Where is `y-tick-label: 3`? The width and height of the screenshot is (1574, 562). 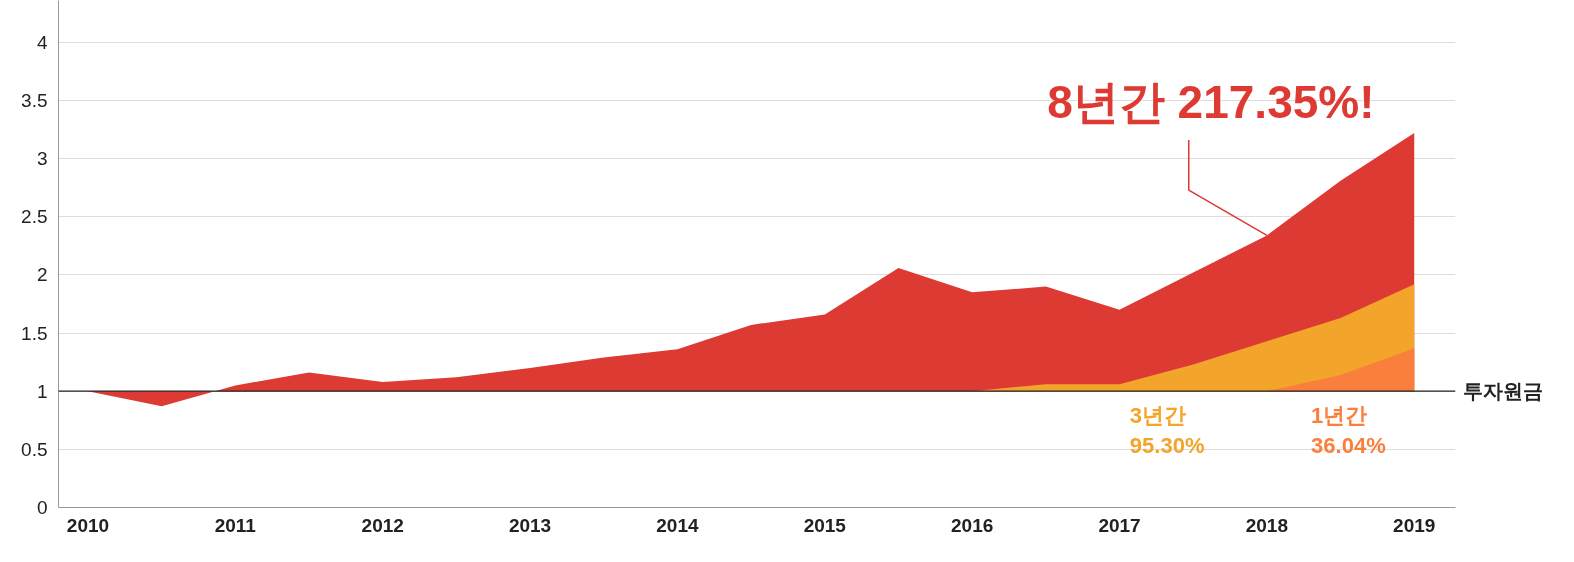
y-tick-label: 3 is located at coordinates (42, 159).